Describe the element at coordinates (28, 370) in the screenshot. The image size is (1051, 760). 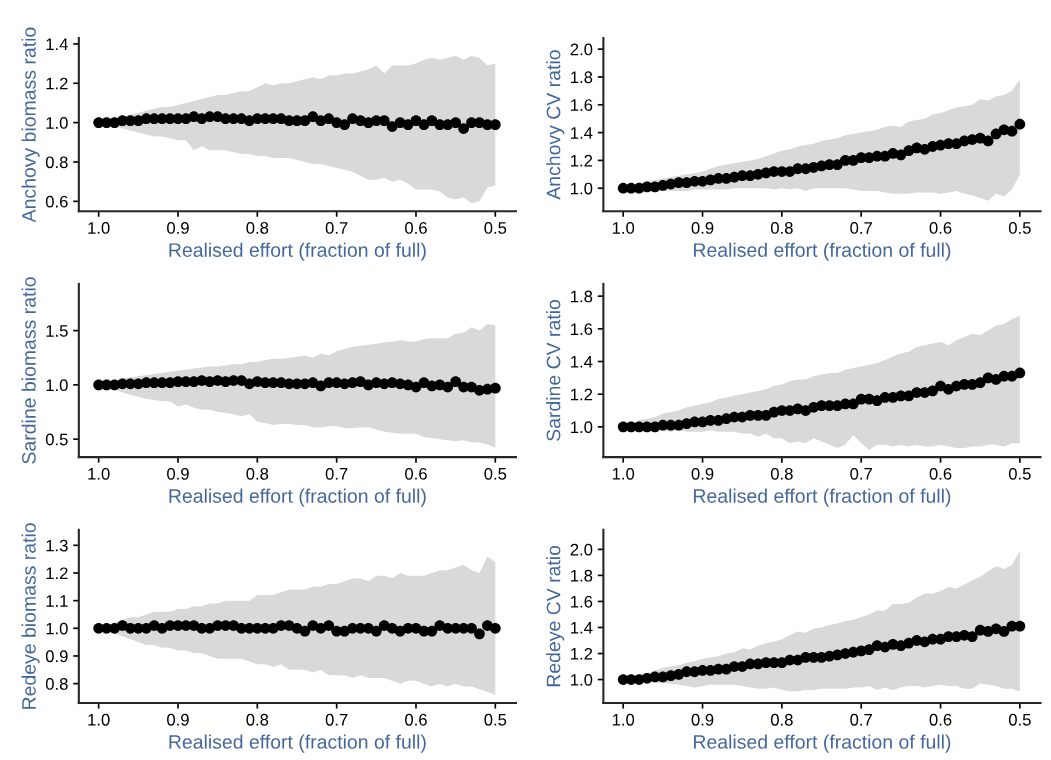
I see `y-axis-title: Sardine biomass ratio` at that location.